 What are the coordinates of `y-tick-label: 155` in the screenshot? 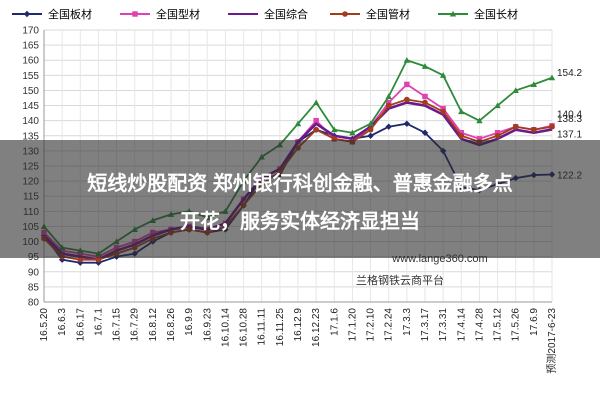 It's located at (30, 76).